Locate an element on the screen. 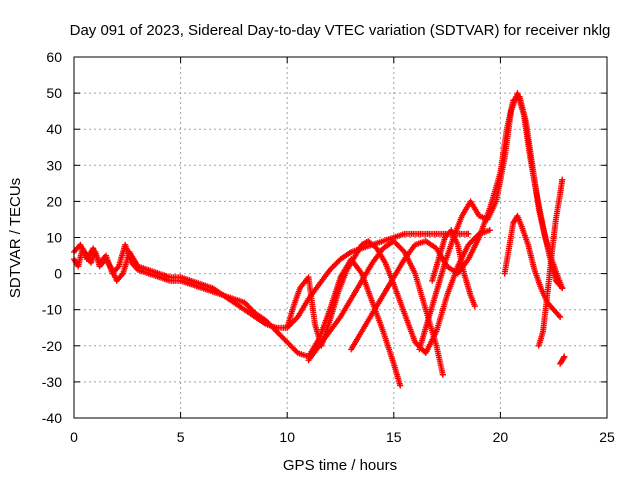  y-tick-label: 10 is located at coordinates (54, 238).